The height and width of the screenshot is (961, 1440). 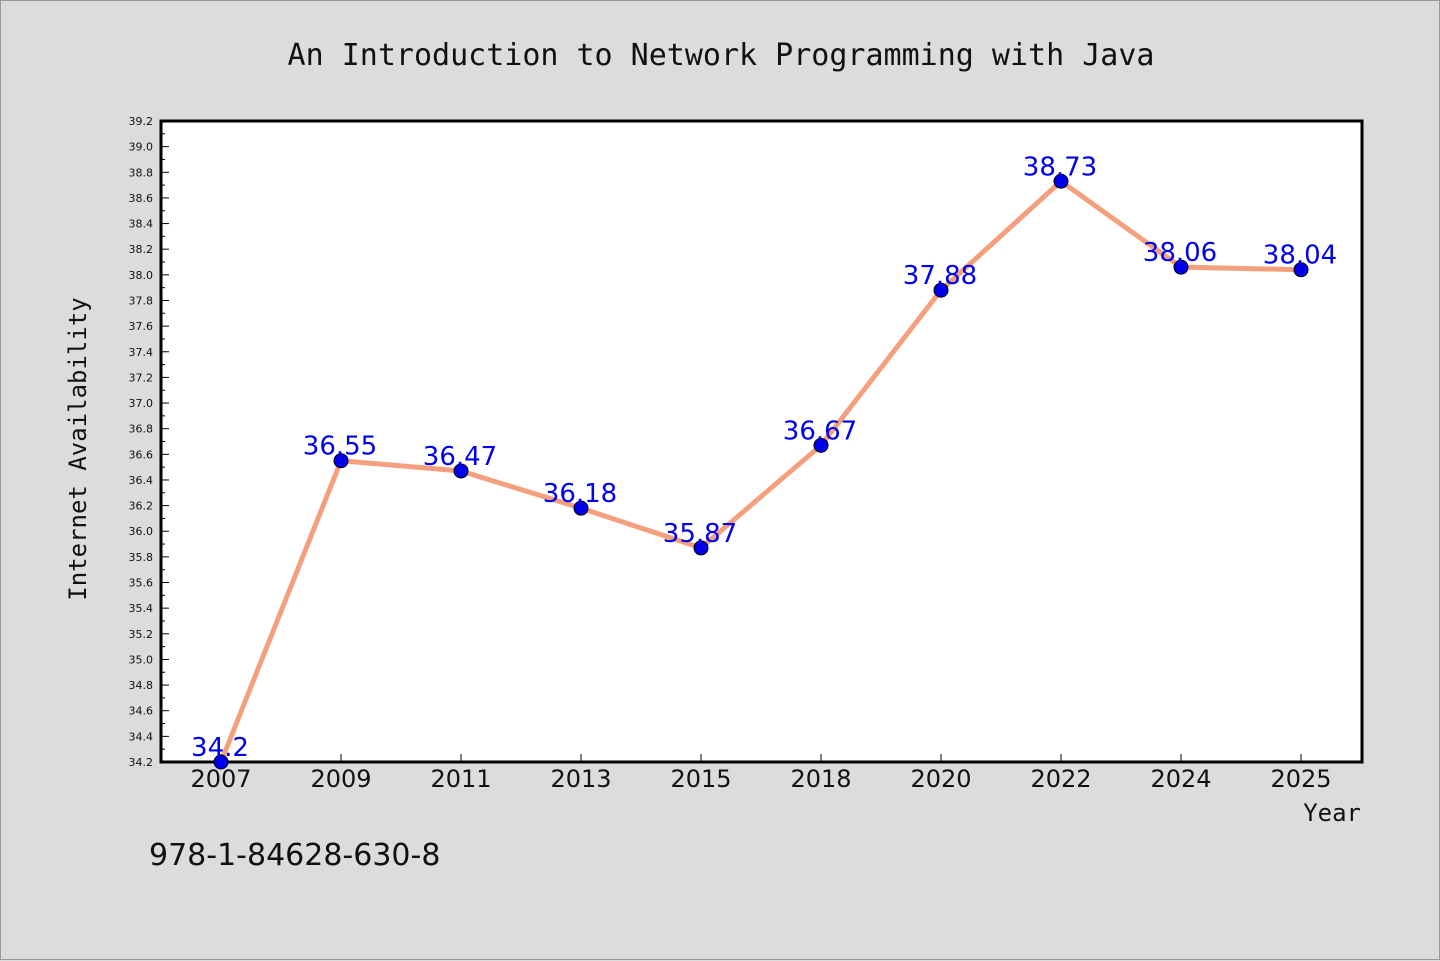 I want to click on data-label: 38.73, so click(x=1060, y=167).